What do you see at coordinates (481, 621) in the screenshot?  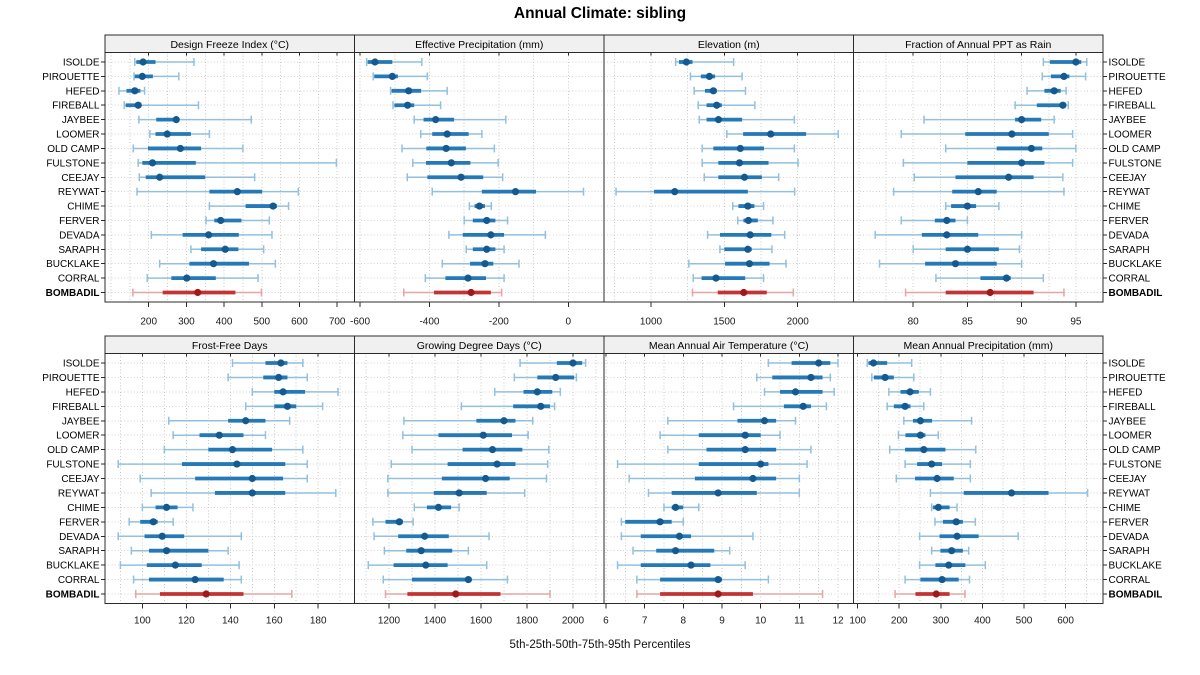 I see `axis-tick-label: 1600` at bounding box center [481, 621].